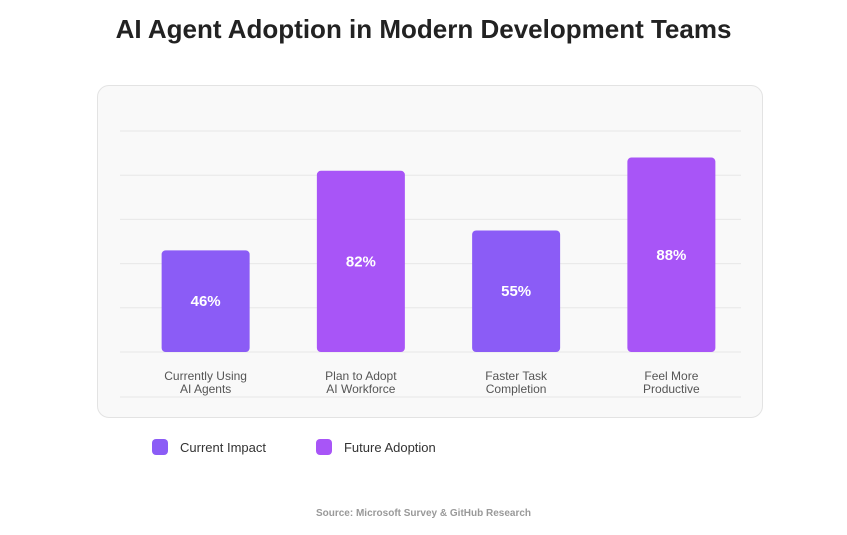 Image resolution: width=847 pixels, height=535 pixels. What do you see at coordinates (389, 447) in the screenshot?
I see `legend-label-future-adoption: Future Adoption` at bounding box center [389, 447].